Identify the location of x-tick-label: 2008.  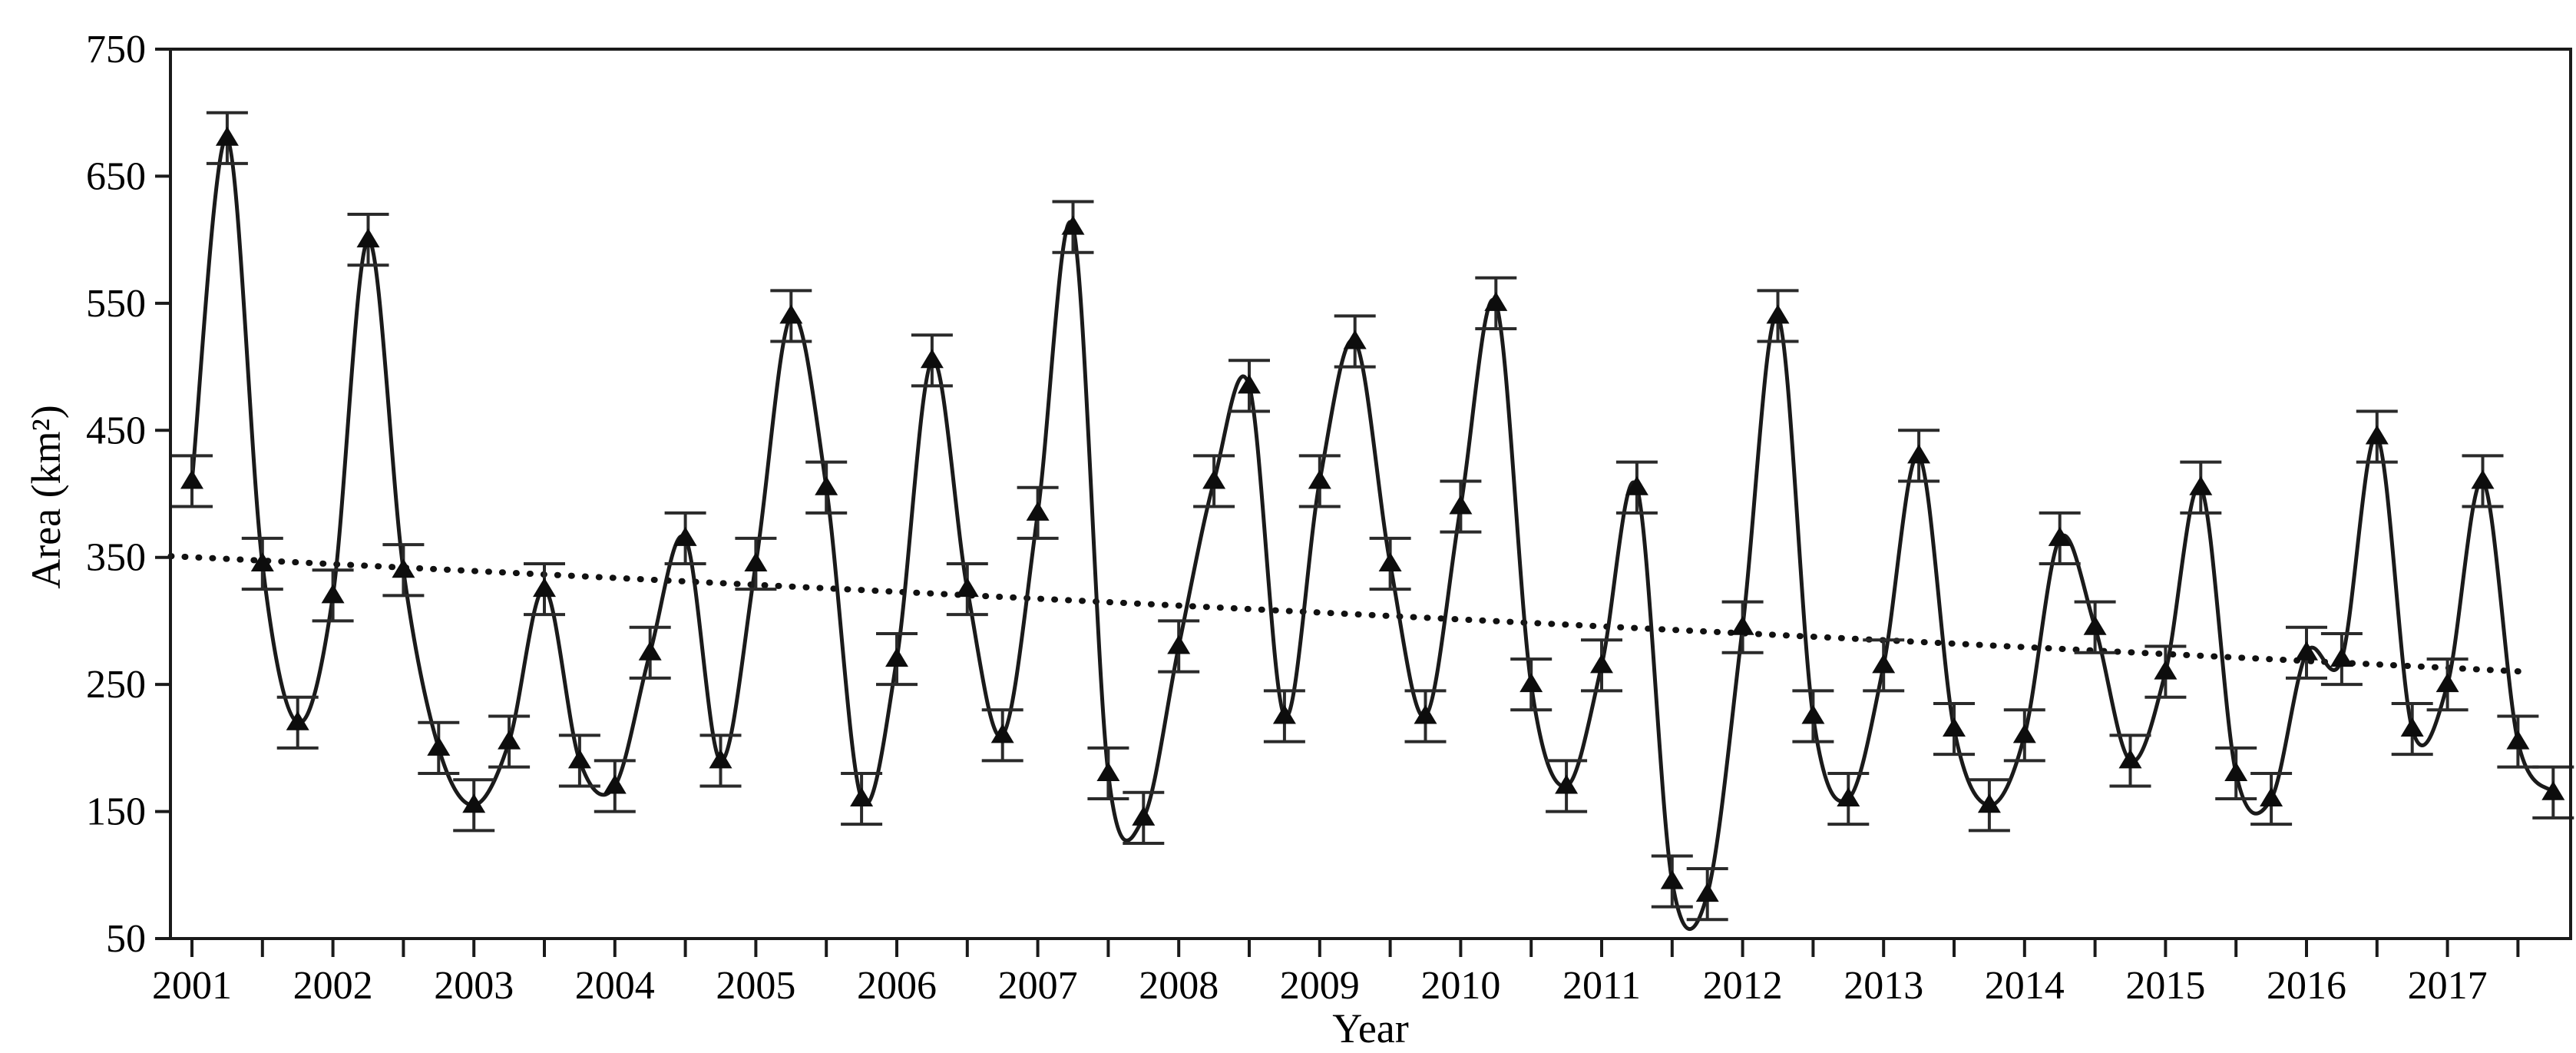
(1179, 986).